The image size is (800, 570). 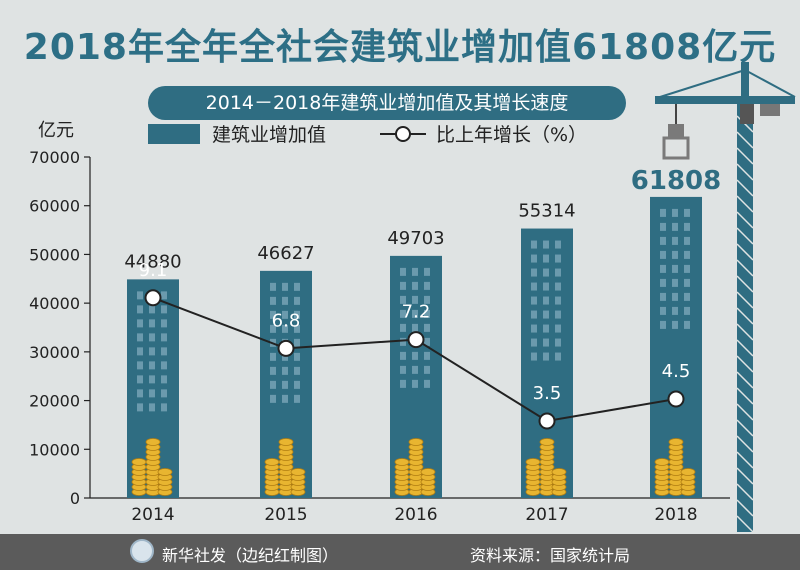 What do you see at coordinates (285, 467) in the screenshot?
I see `coin-stack-icon` at bounding box center [285, 467].